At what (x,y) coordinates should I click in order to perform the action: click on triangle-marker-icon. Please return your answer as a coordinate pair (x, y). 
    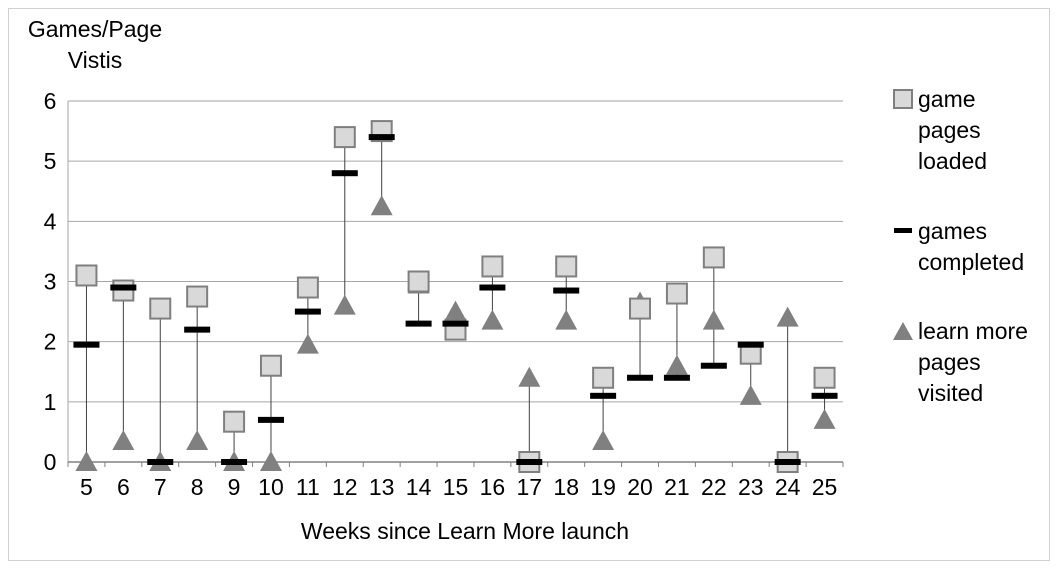
    Looking at the image, I should click on (903, 331).